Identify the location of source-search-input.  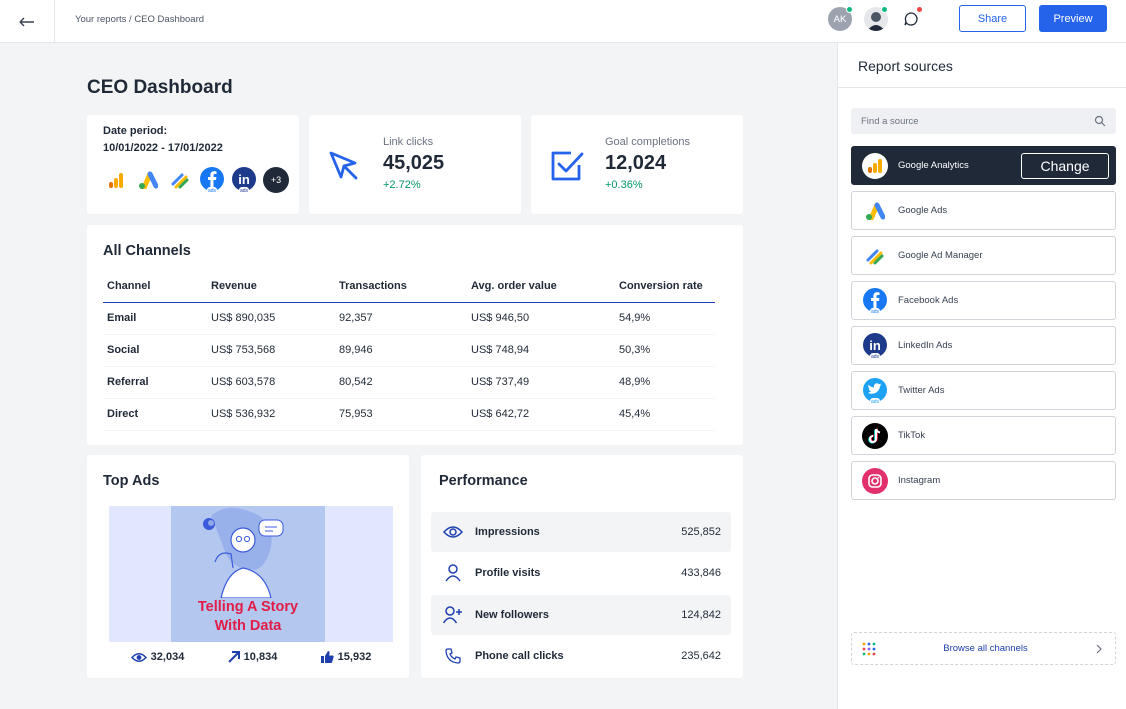
(972, 121).